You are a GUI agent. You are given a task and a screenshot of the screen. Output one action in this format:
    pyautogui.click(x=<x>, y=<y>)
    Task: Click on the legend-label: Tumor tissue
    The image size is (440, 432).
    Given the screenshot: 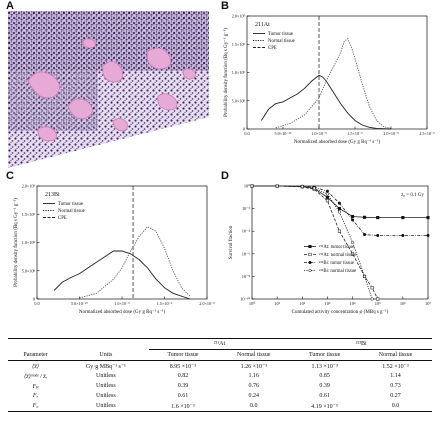 What is the action you would take?
    pyautogui.click(x=280, y=34)
    